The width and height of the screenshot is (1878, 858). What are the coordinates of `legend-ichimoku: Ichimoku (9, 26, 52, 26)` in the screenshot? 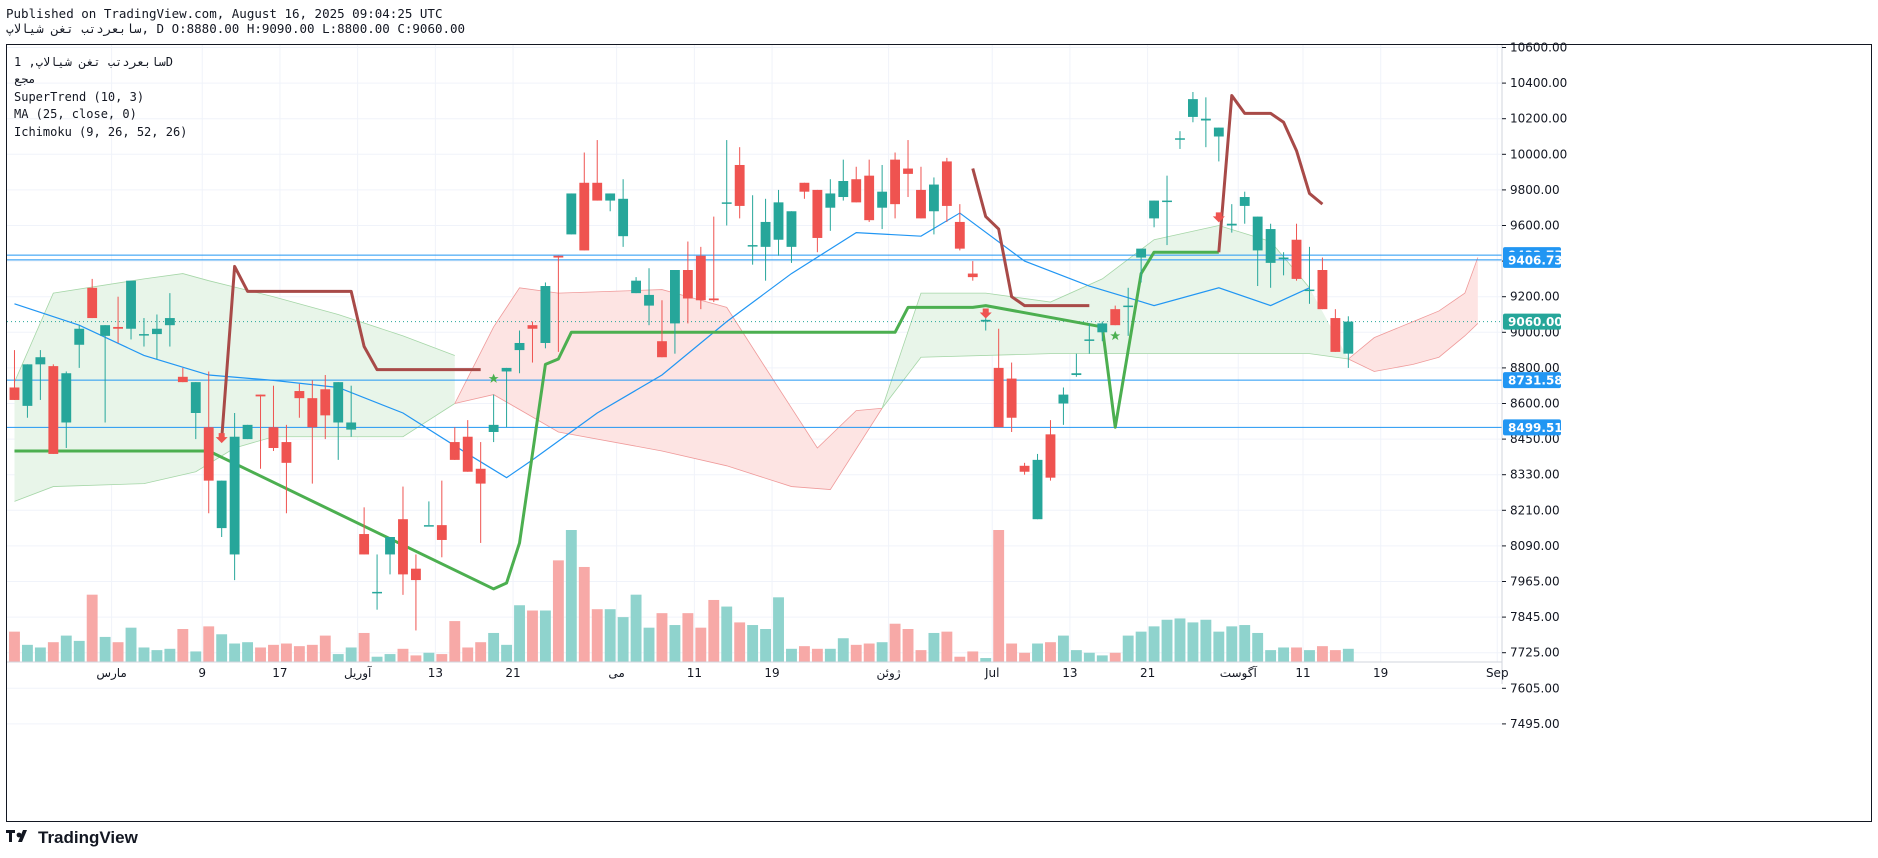 It's located at (101, 131).